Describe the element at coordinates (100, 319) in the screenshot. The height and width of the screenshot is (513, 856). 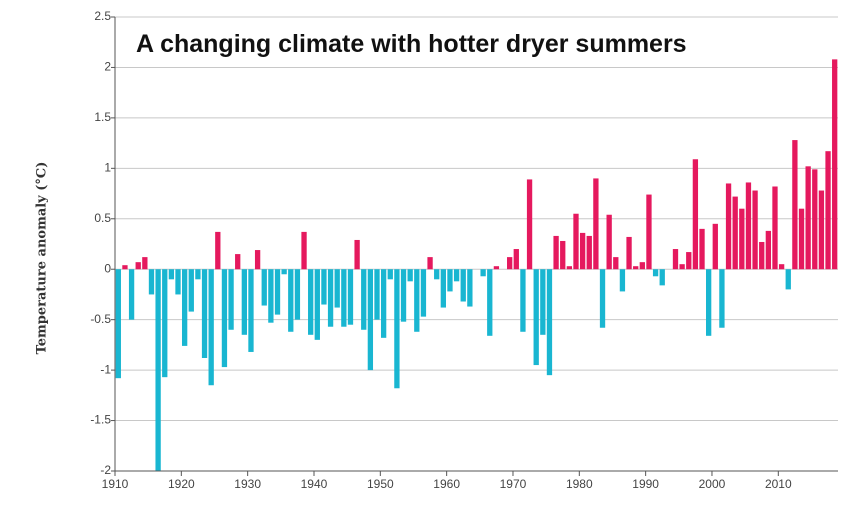
I see `y-tick-label: -0.5` at that location.